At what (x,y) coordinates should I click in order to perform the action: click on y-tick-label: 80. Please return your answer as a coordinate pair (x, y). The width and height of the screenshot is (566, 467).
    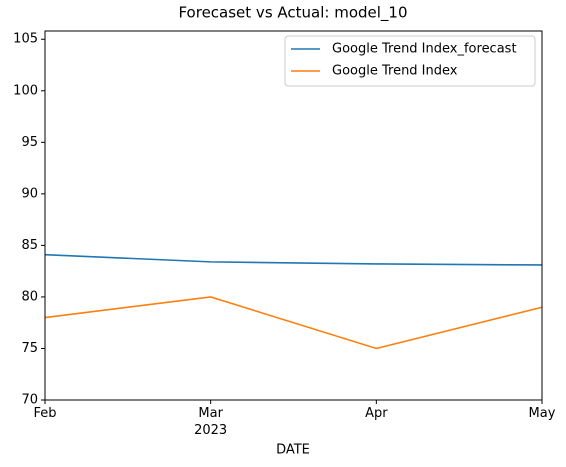
    Looking at the image, I should click on (29, 296).